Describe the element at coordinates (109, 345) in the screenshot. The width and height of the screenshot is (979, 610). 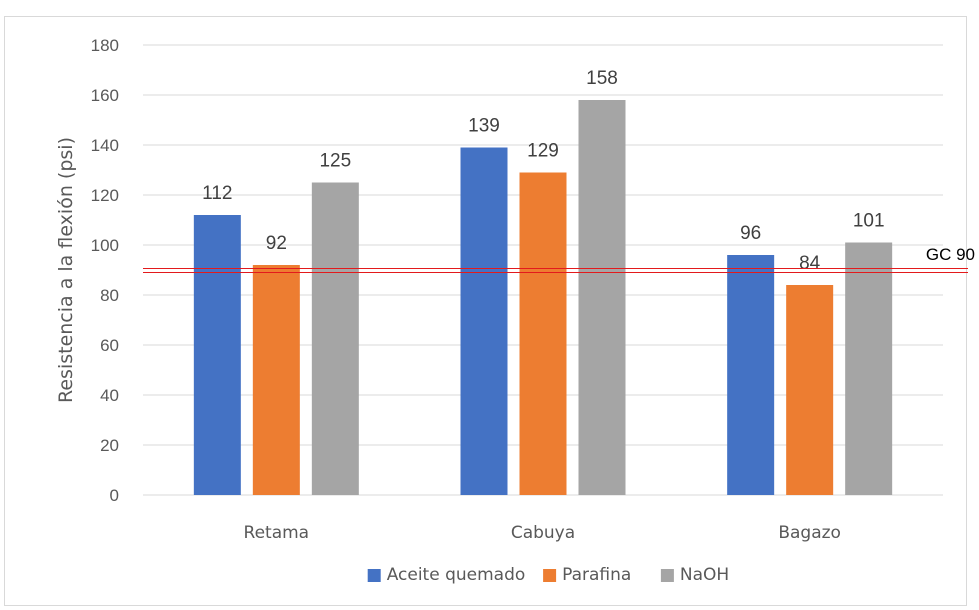
I see `y-tick-label: 60` at that location.